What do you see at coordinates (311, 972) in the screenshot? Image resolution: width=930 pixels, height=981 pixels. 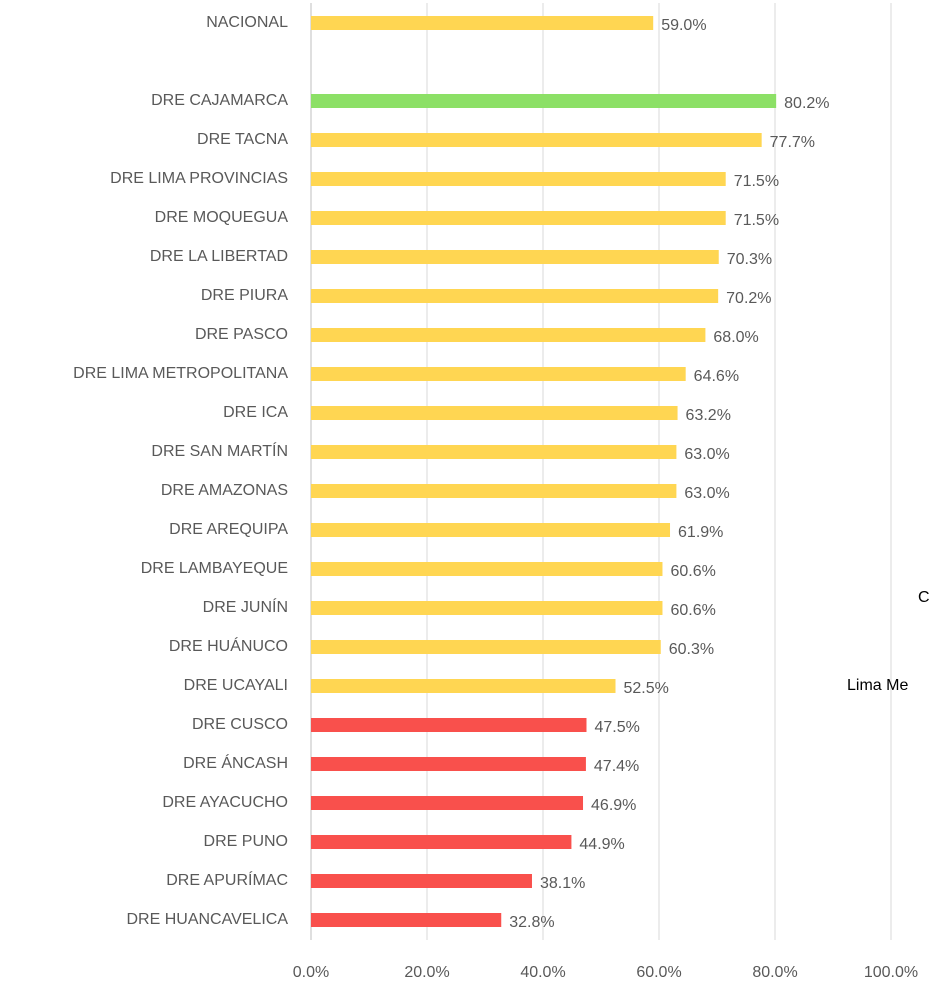 I see `x-tick-label: 0.0%` at bounding box center [311, 972].